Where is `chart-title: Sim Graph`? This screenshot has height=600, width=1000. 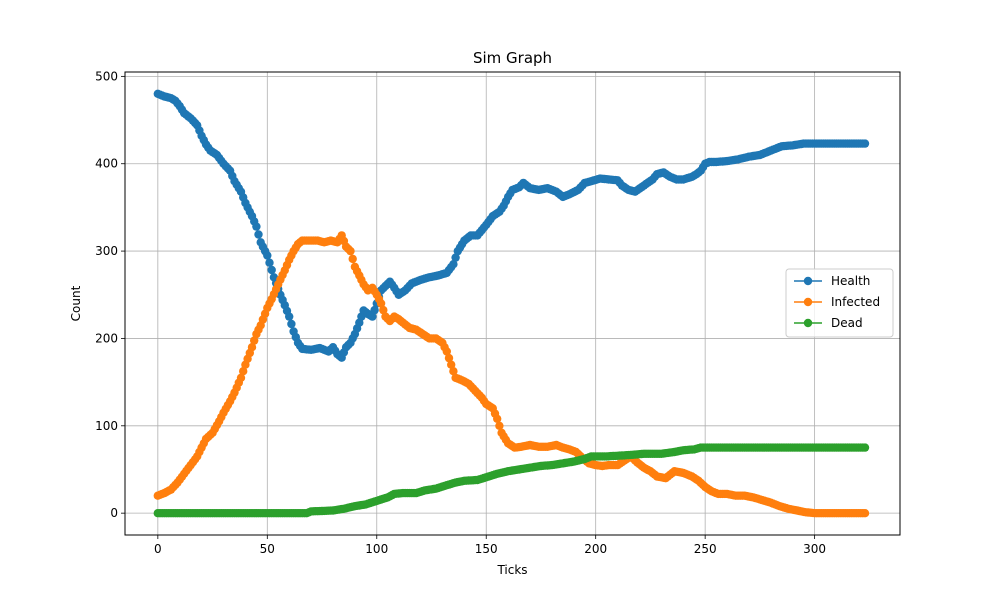 chart-title: Sim Graph is located at coordinates (512, 58).